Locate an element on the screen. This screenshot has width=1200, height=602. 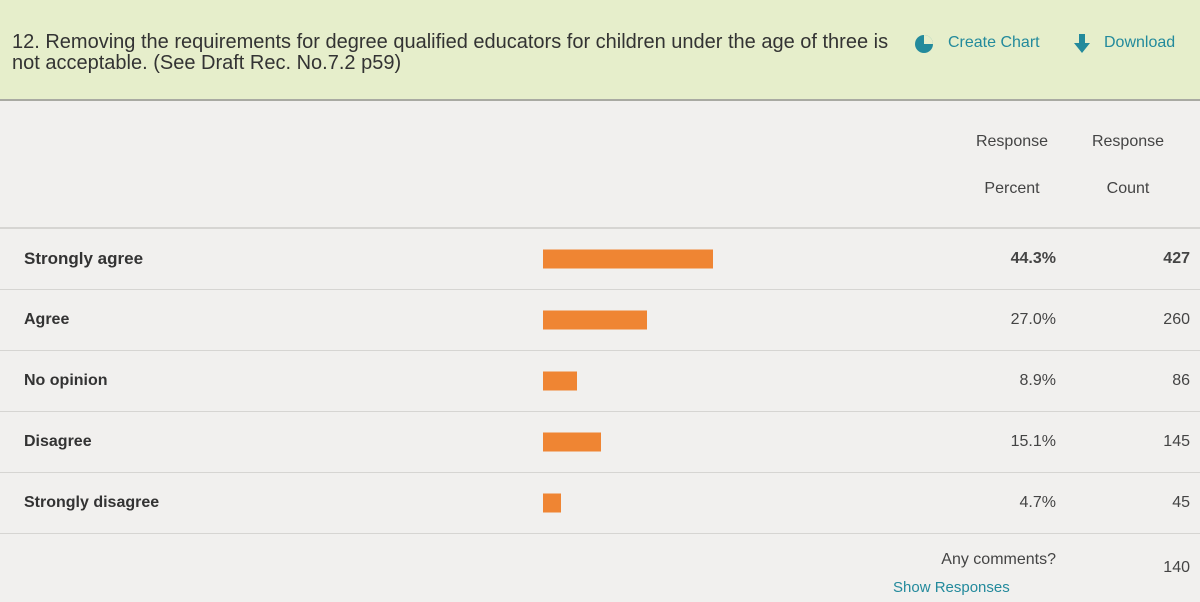
comments-count: 140 is located at coordinates (1176, 567).